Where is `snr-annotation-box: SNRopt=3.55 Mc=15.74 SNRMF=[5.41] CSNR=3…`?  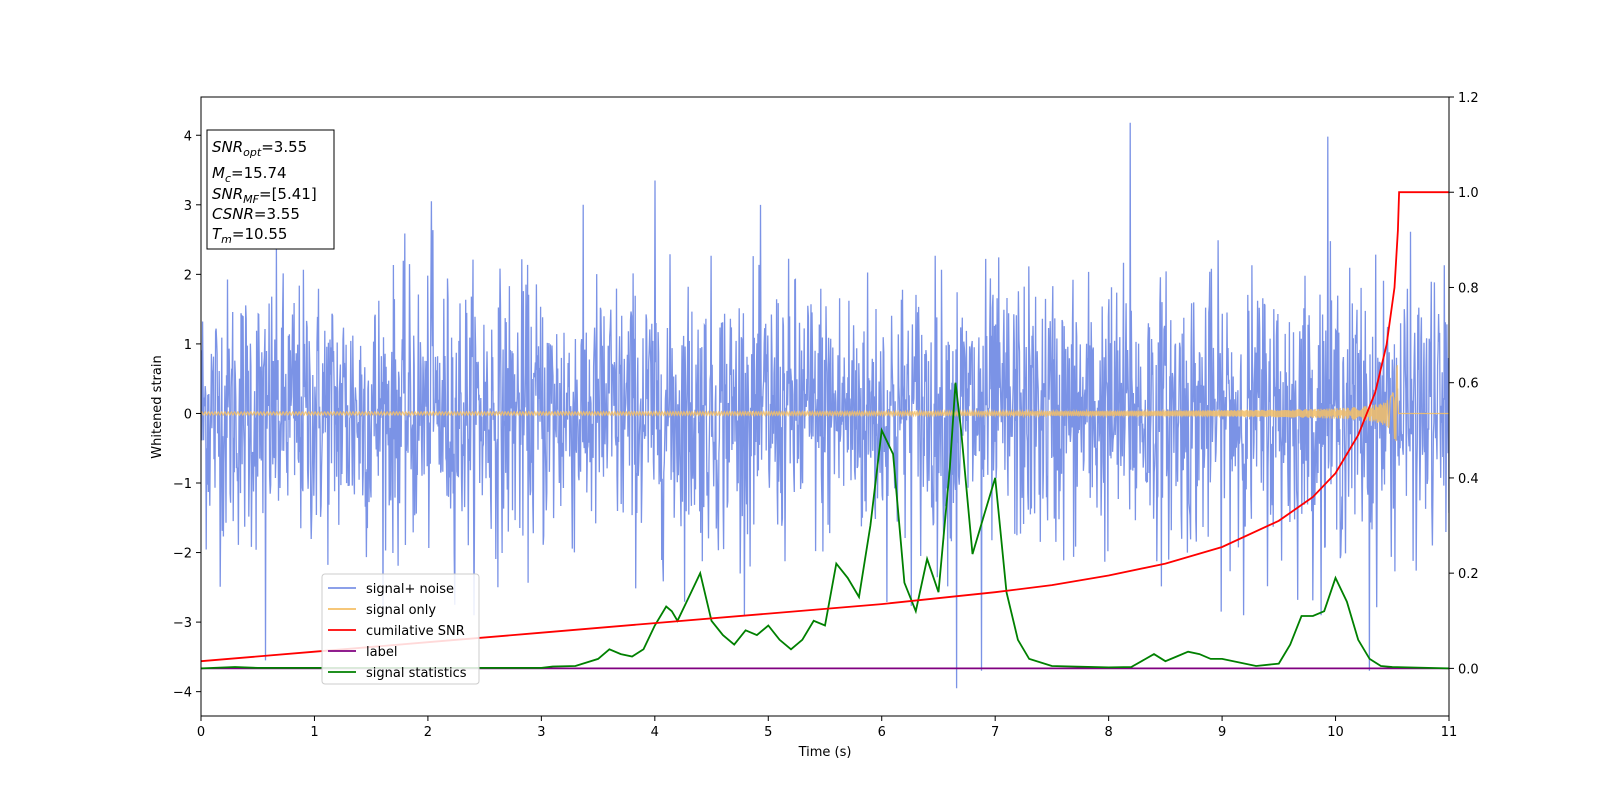 snr-annotation-box: SNRopt=3.55 Mc=15.74 SNRMF=[5.41] CSNR=3… is located at coordinates (270, 189).